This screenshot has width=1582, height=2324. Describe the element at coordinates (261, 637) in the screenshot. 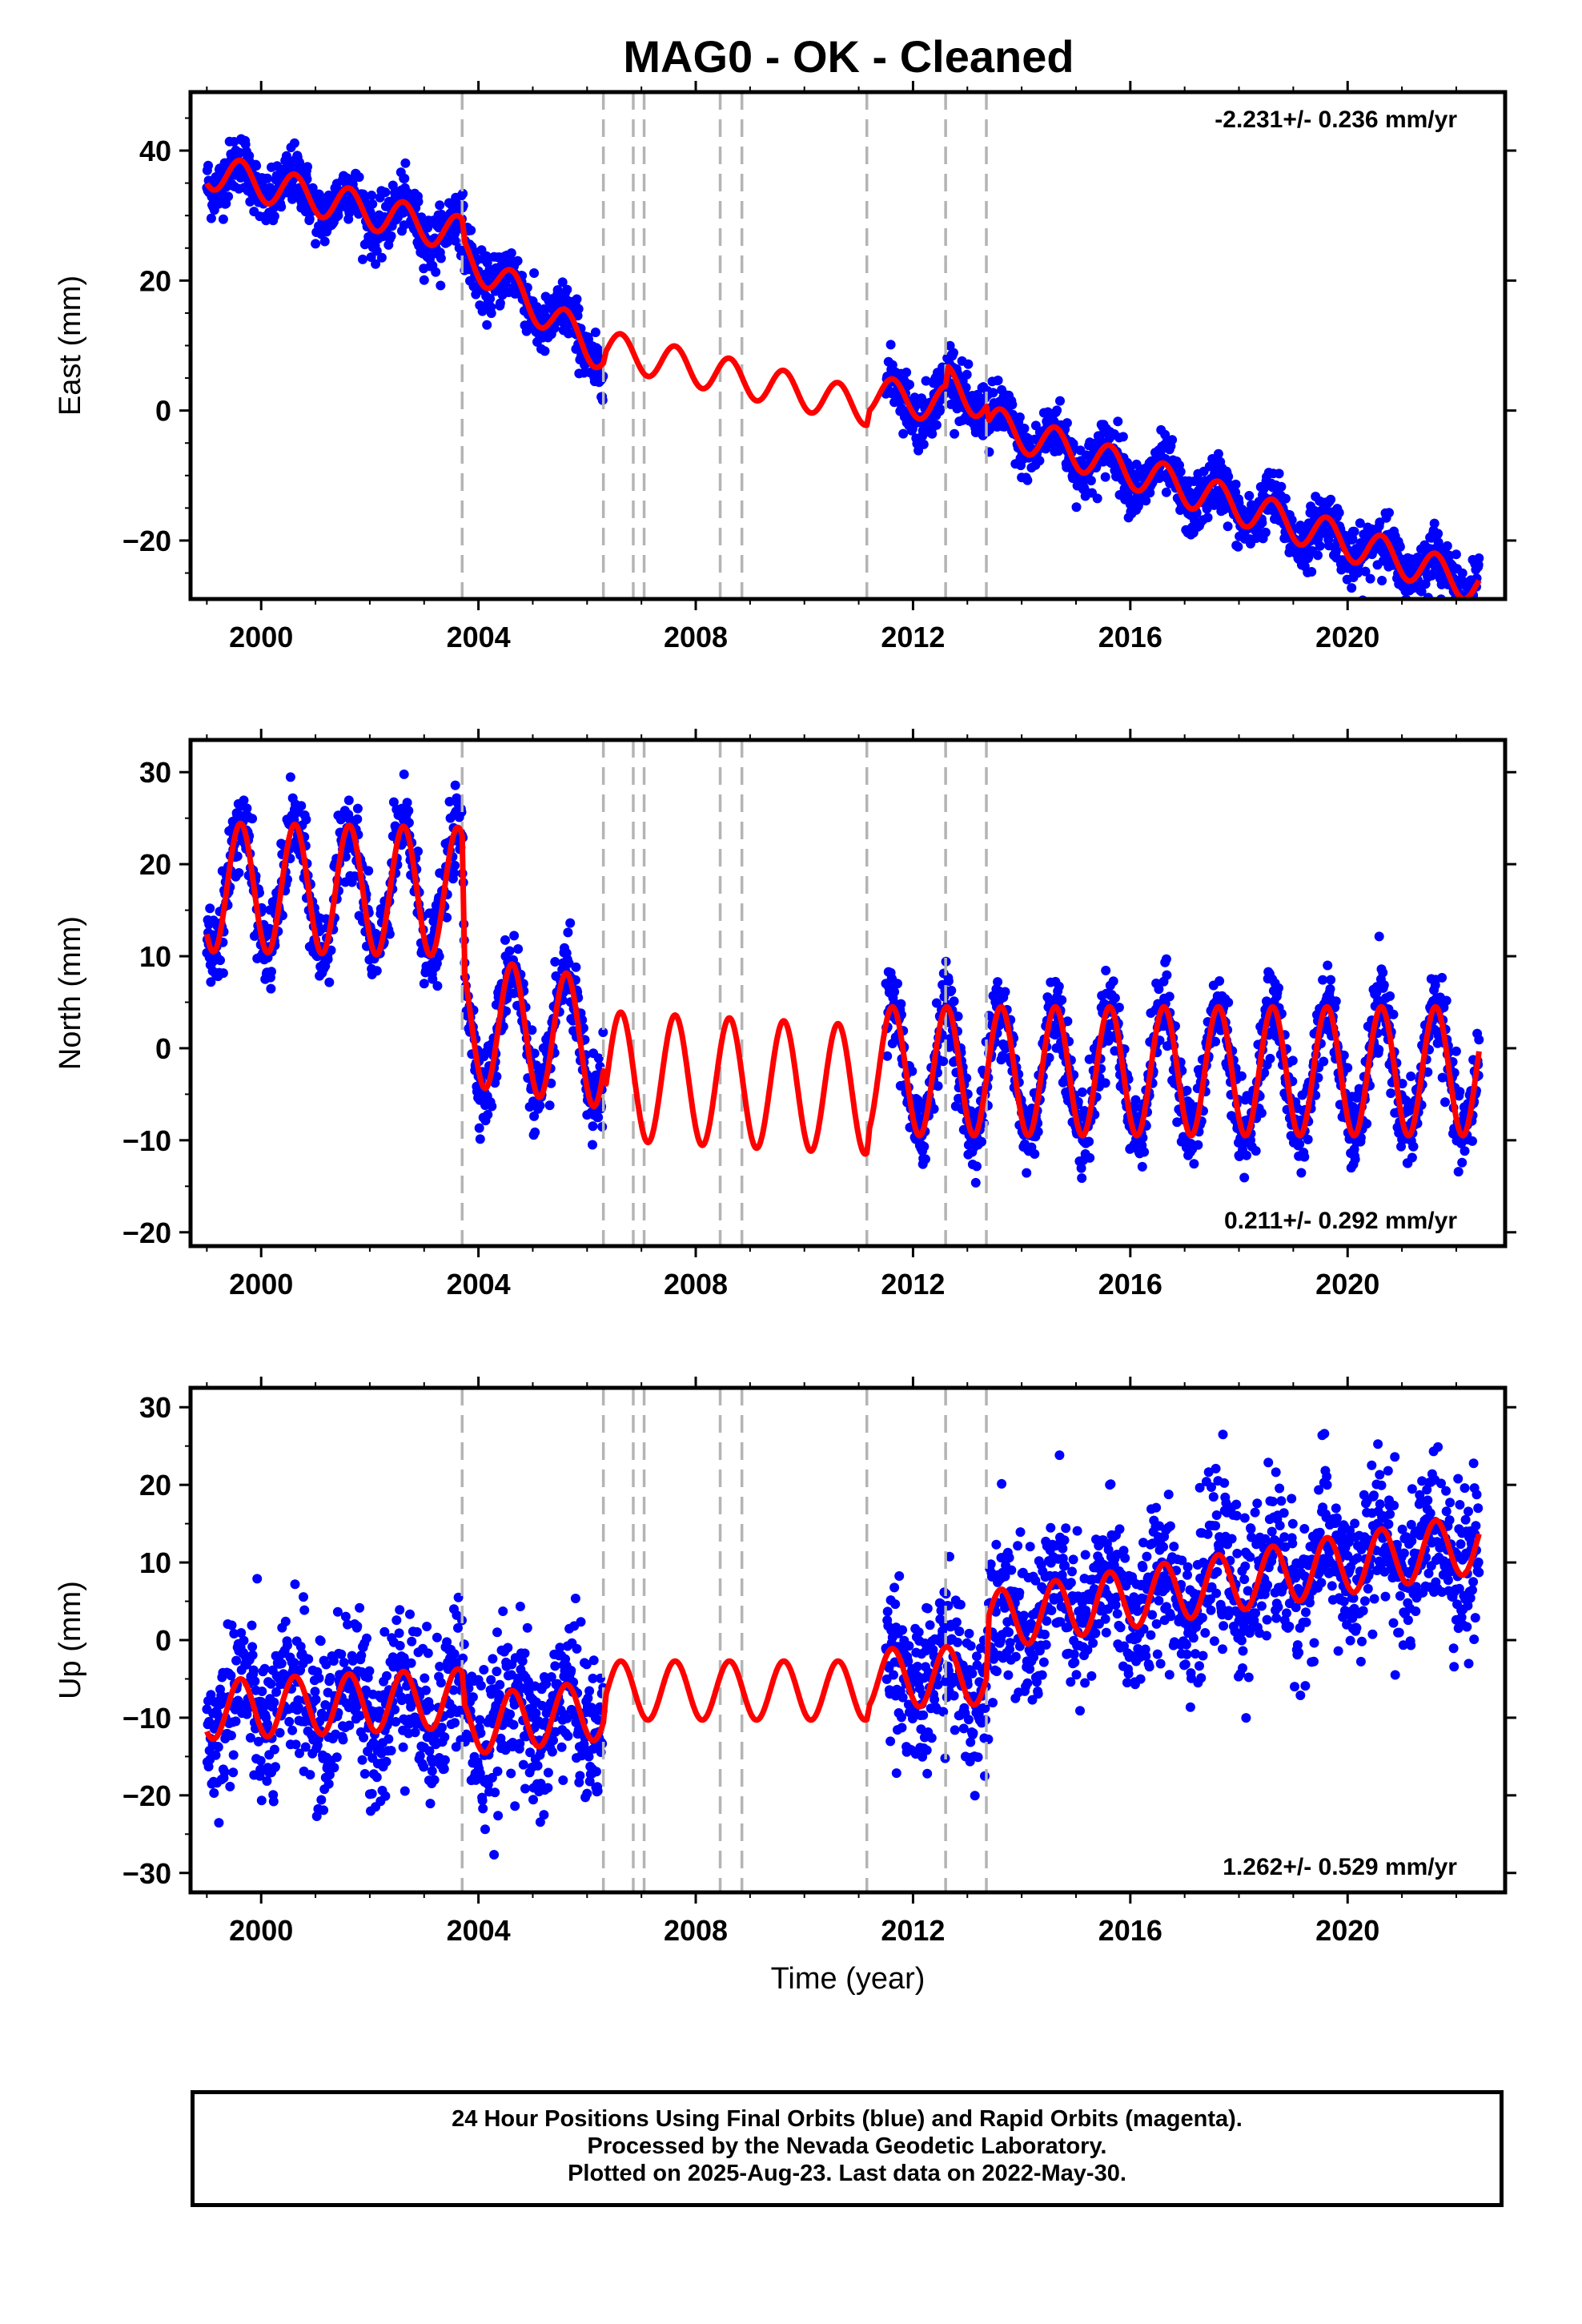

I see `east-xtick-label: 2000` at that location.